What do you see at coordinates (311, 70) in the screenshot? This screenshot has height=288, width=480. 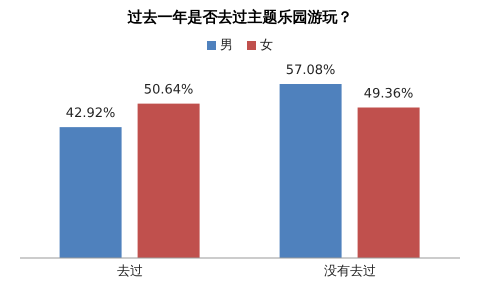 I see `data-label: 57.08%` at bounding box center [311, 70].